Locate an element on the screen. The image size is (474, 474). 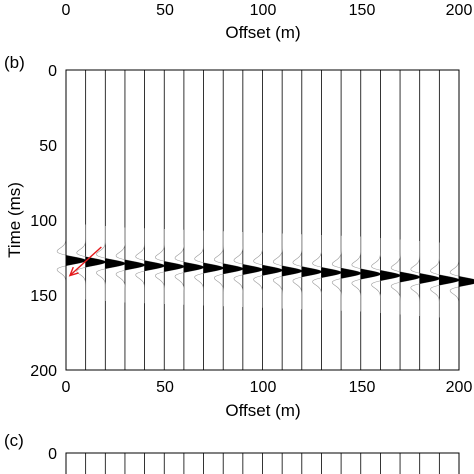
xtick-150: 150 is located at coordinates (362, 387).